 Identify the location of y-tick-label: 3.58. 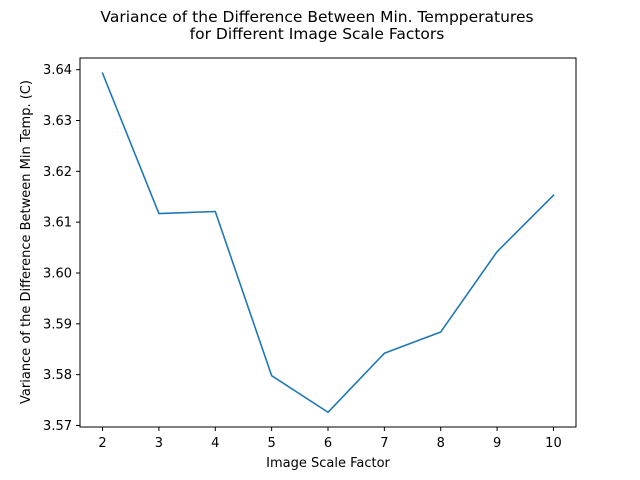
(57, 375).